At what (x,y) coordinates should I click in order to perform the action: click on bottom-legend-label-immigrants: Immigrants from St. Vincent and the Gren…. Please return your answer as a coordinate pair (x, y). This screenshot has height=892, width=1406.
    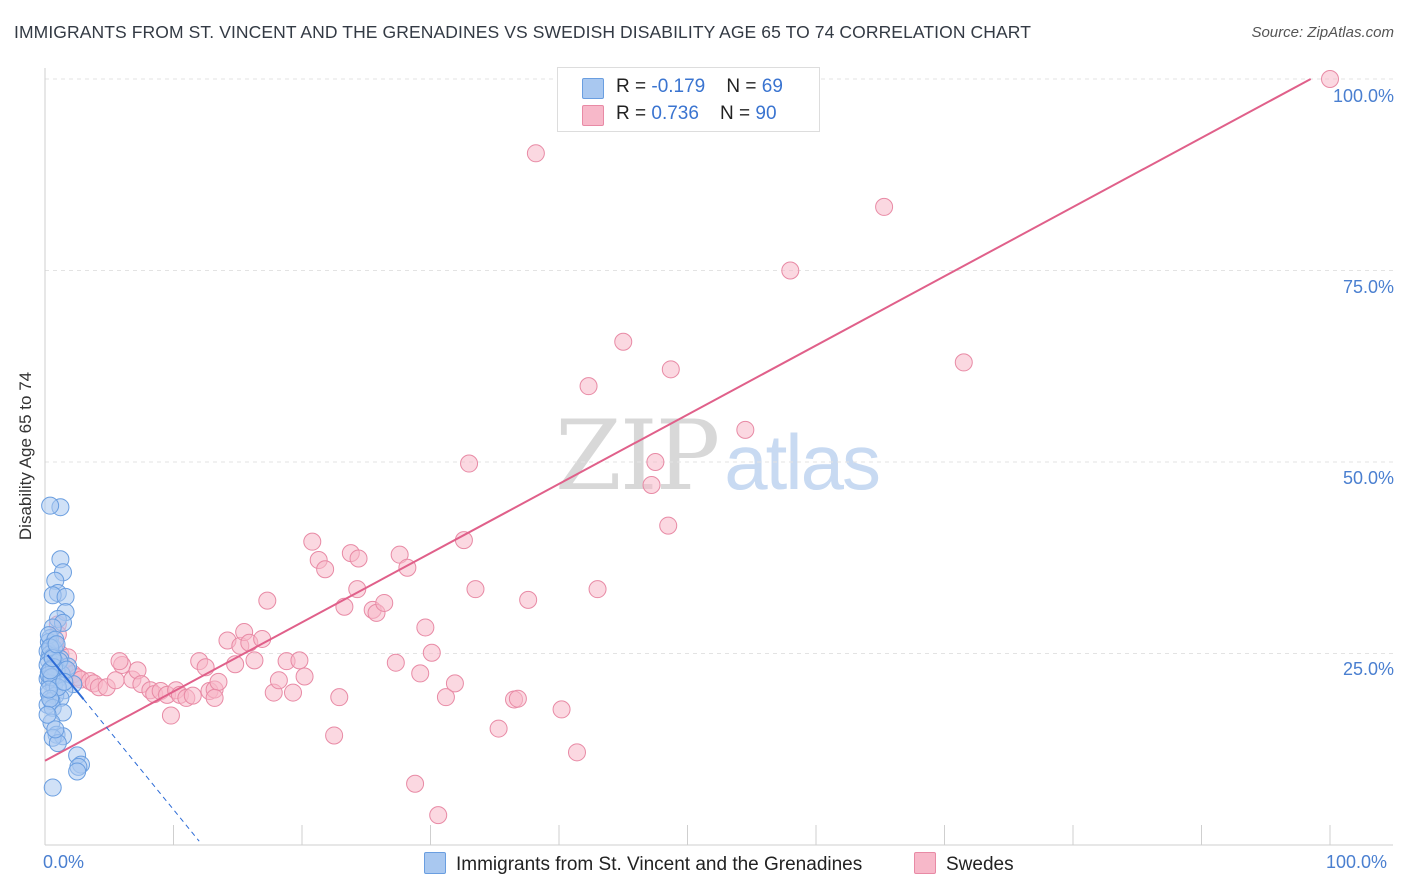
    Looking at the image, I should click on (659, 864).